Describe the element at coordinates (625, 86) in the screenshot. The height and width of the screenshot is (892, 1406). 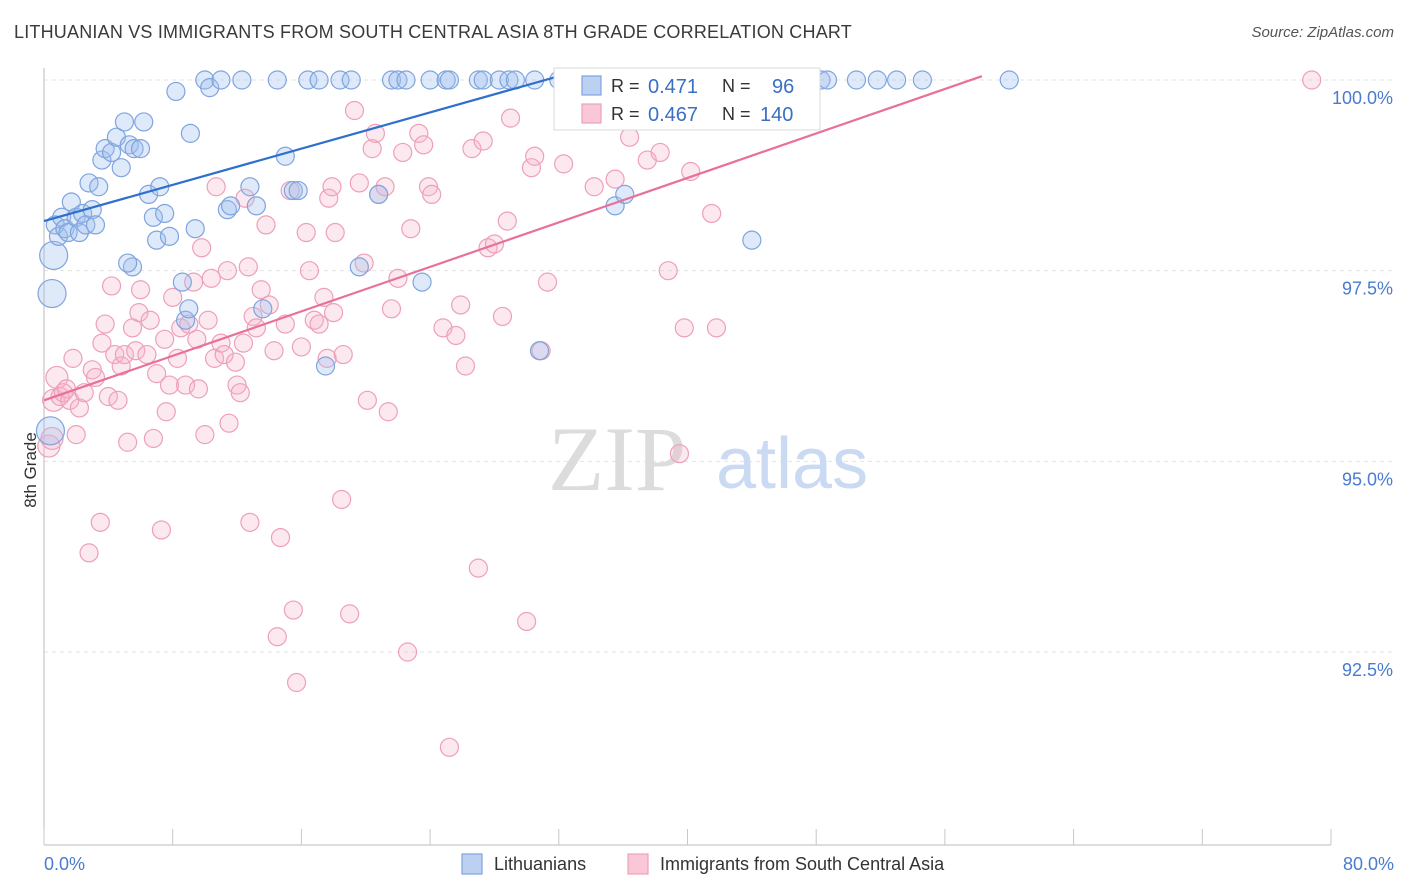
I see `stats-lith-r-label: R =` at that location.